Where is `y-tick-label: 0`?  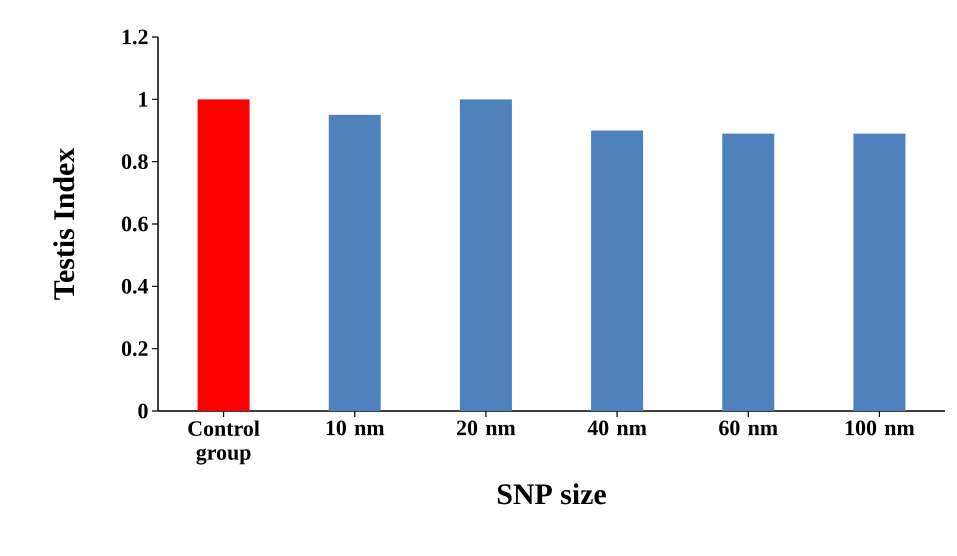 y-tick-label: 0 is located at coordinates (143, 411).